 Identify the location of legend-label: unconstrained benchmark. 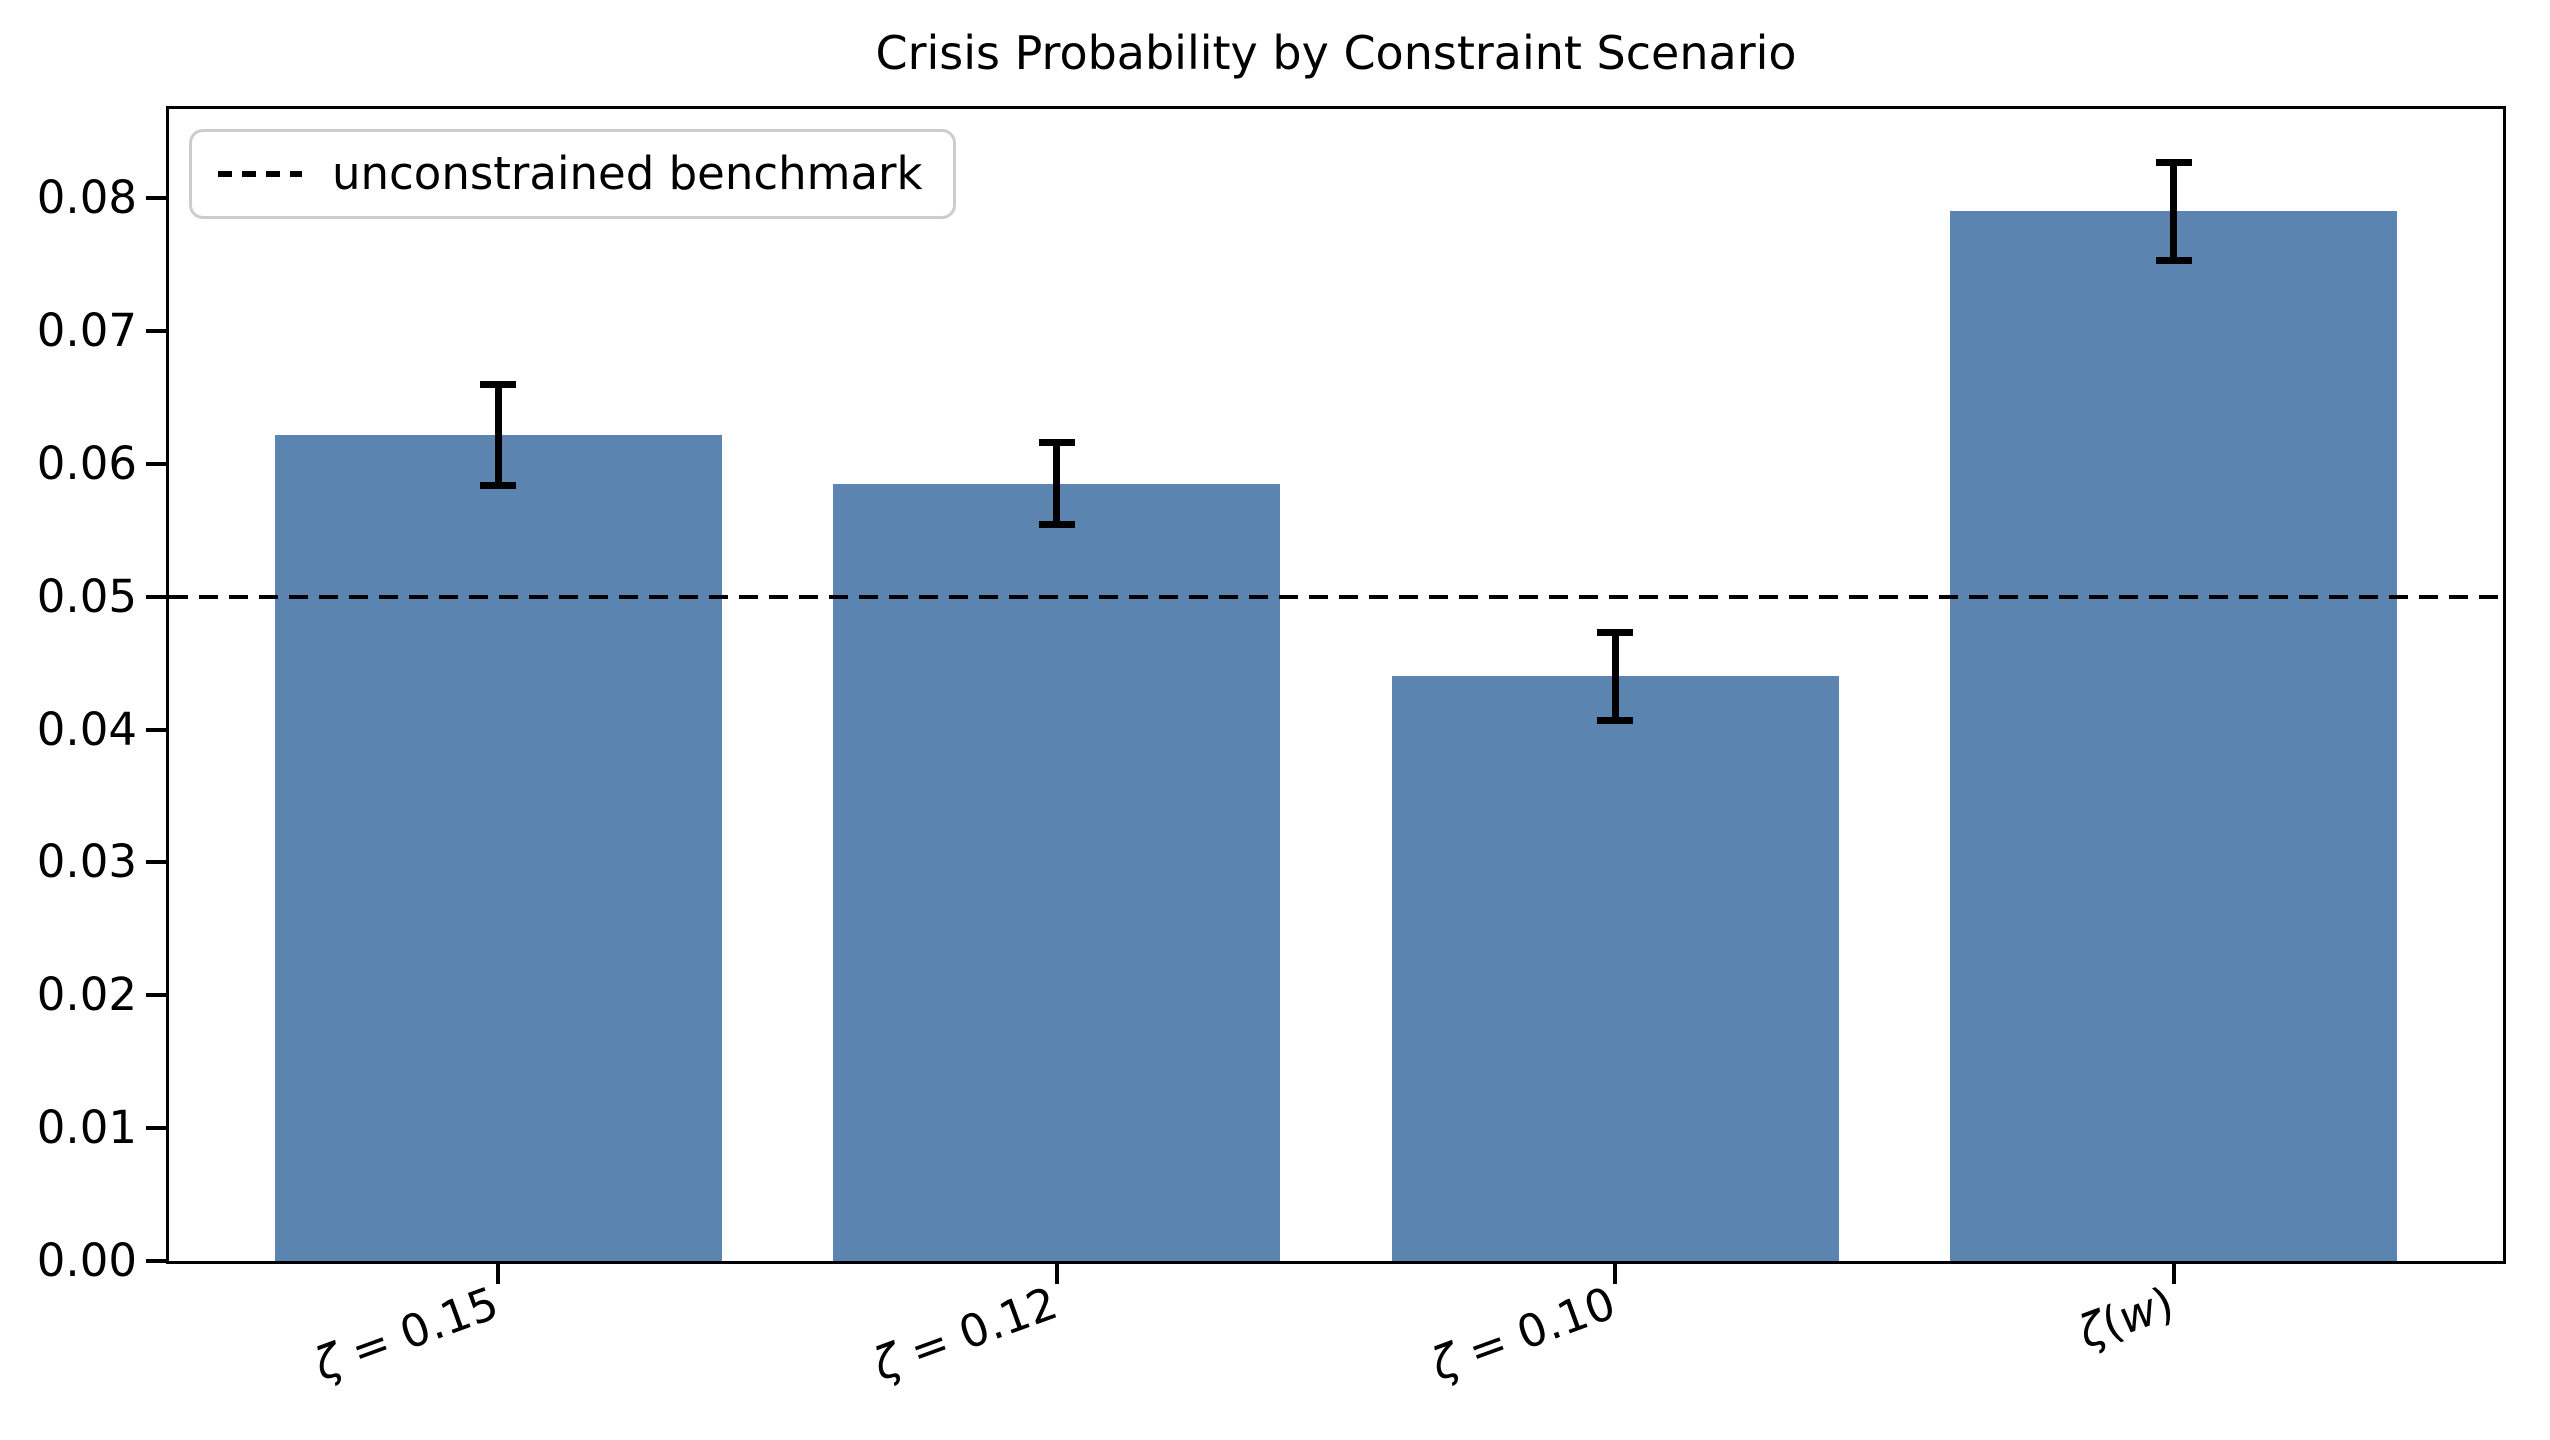
(627, 173).